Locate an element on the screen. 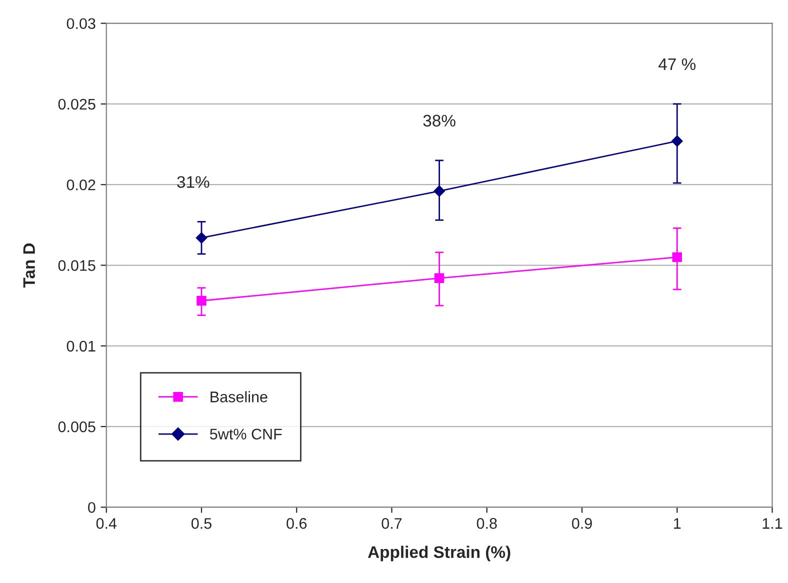 This screenshot has height=583, width=788. x-tick-label: 0.6 is located at coordinates (296, 523).